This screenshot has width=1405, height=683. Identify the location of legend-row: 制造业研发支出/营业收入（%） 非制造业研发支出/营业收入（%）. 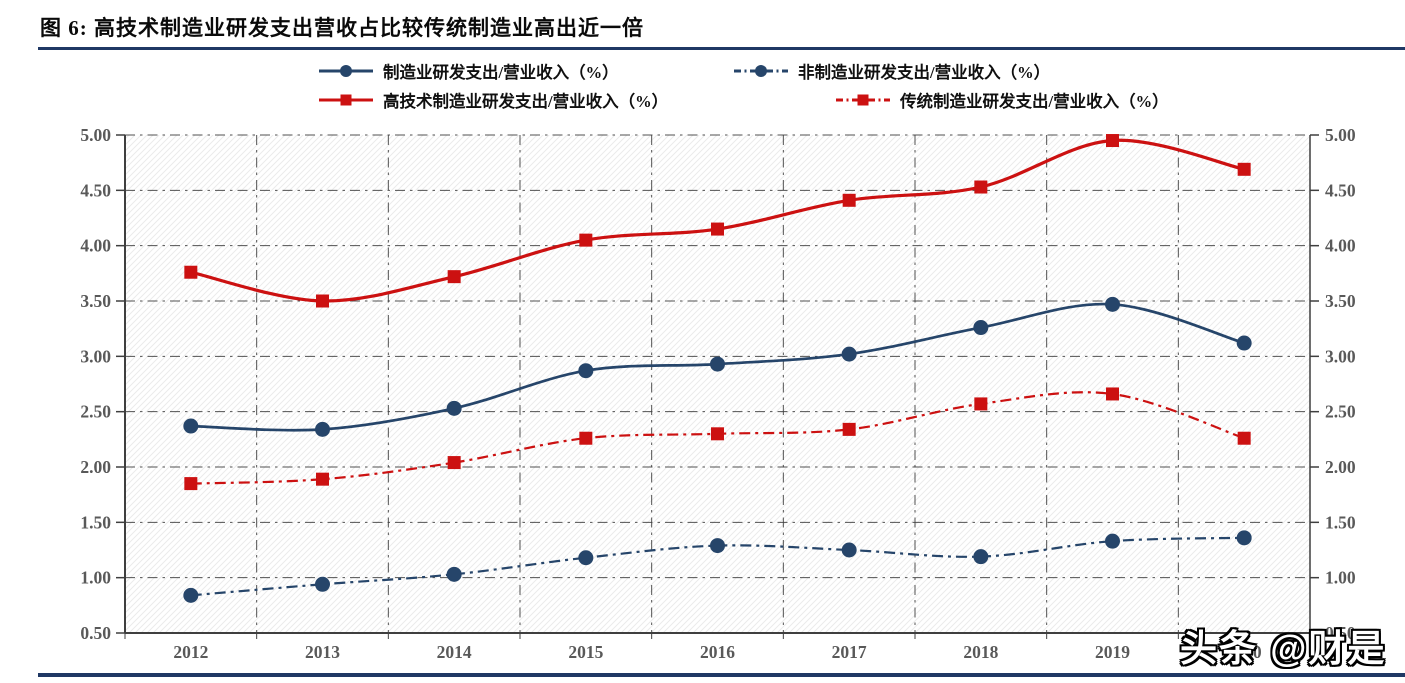
(743, 70).